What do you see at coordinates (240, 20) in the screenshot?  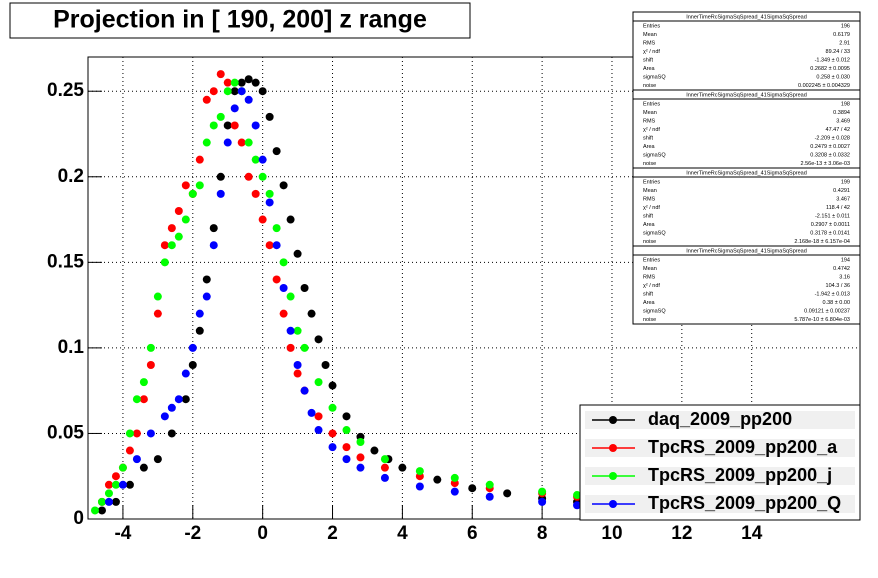 I see `title-box` at bounding box center [240, 20].